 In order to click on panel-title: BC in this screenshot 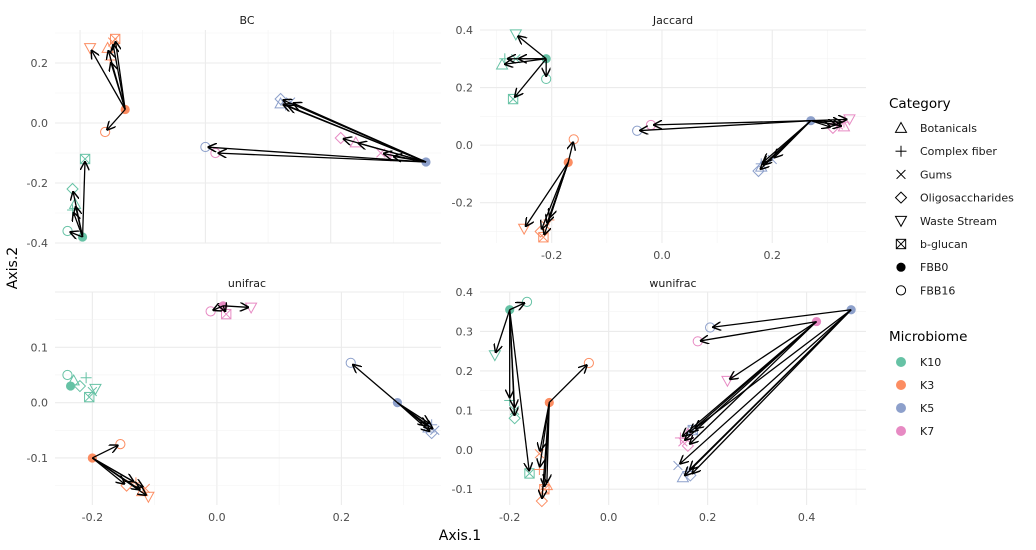, I will do `click(246, 20)`.